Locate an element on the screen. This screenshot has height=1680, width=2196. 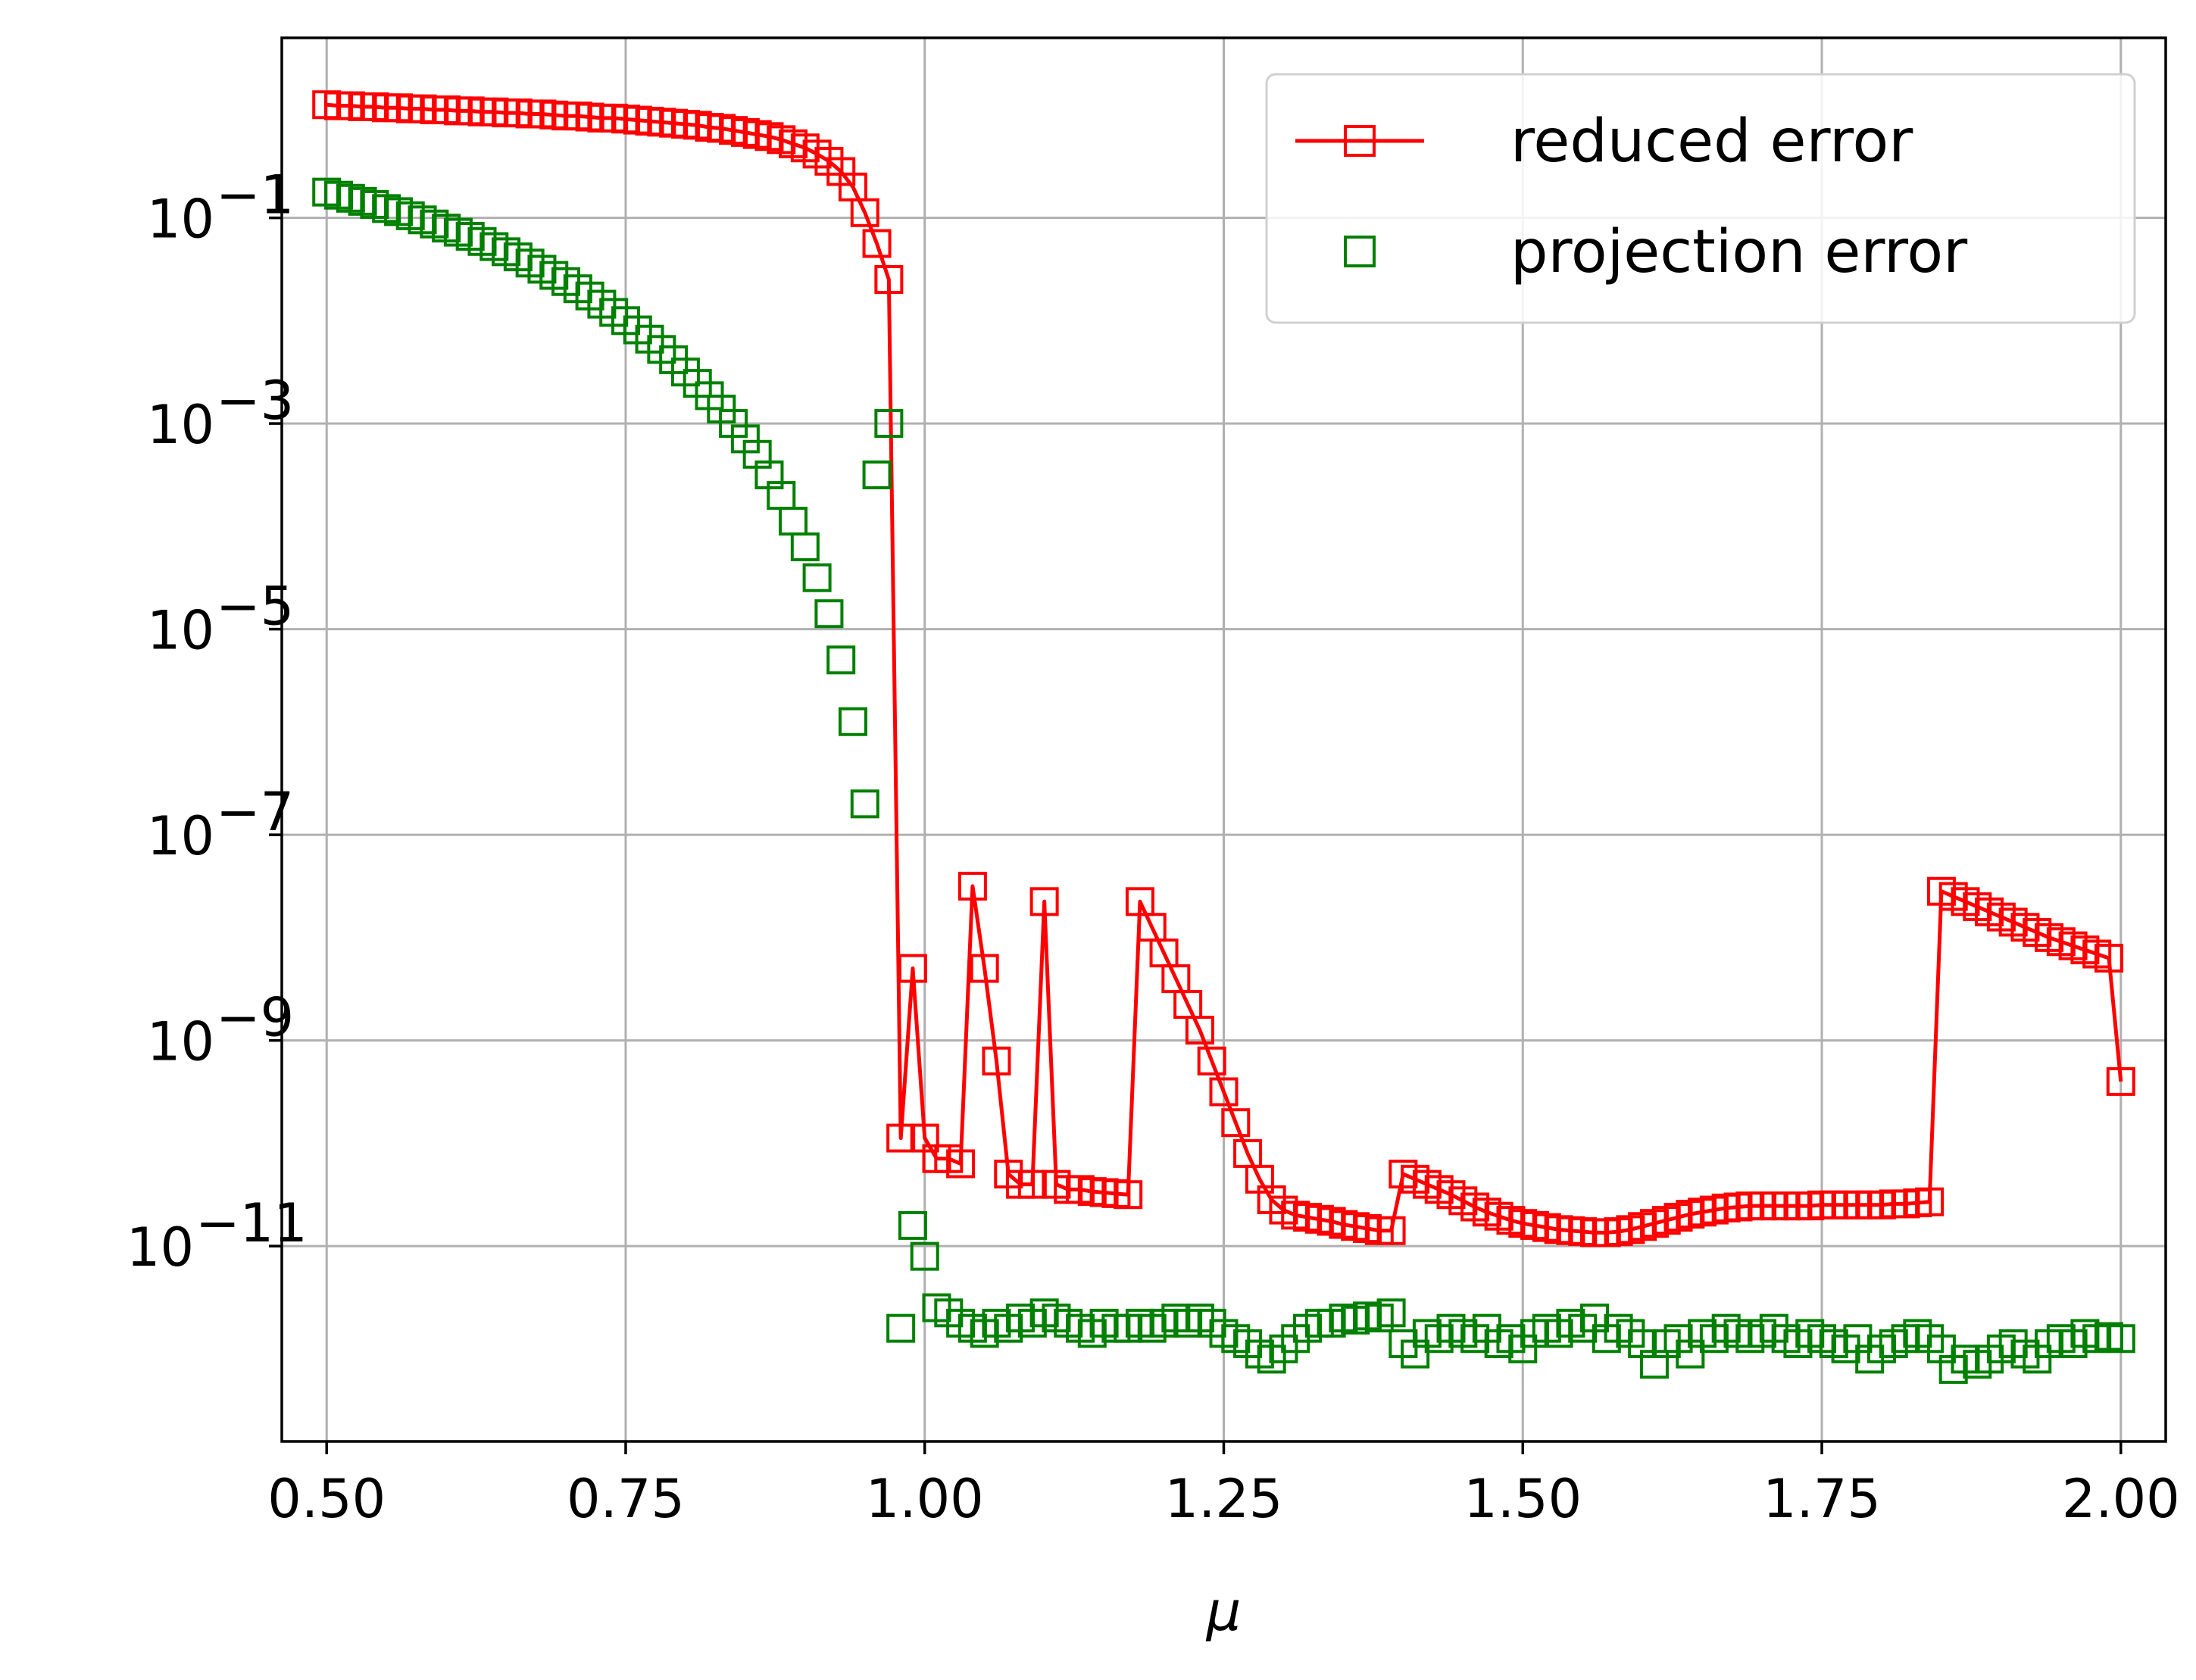
x-tick-label: 2.00 is located at coordinates (2121, 1499).